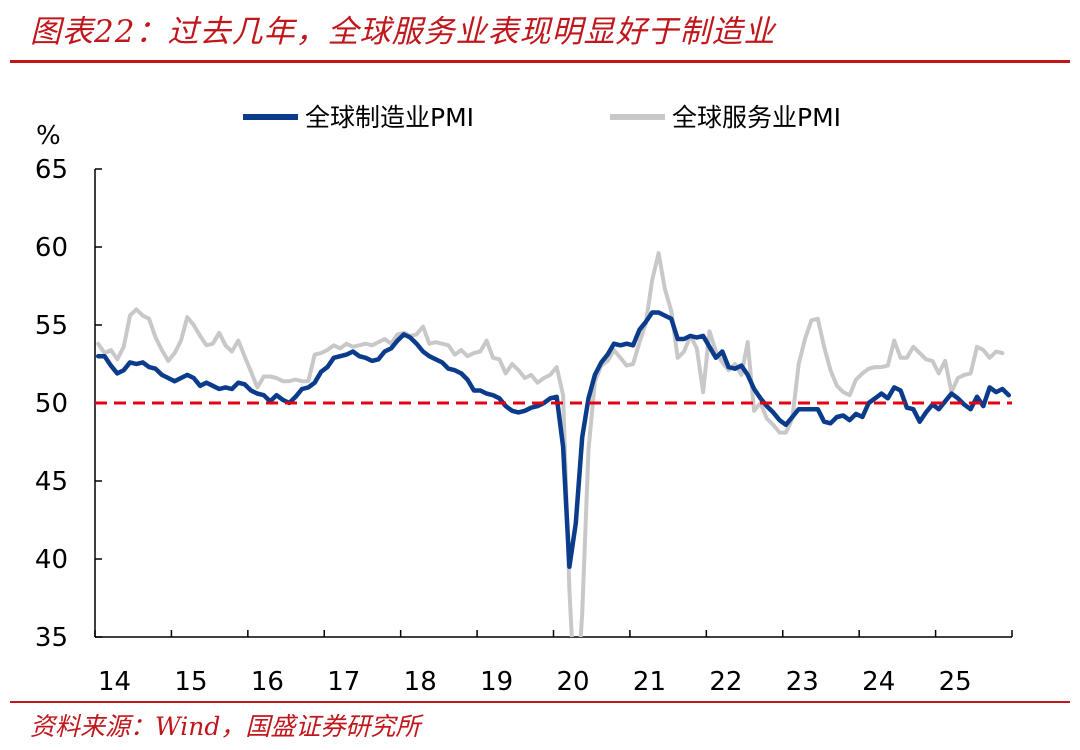 The image size is (1080, 750). What do you see at coordinates (542, 117) in the screenshot?
I see `chart-legend: 全球制造业PMI 全球服务业PMI` at bounding box center [542, 117].